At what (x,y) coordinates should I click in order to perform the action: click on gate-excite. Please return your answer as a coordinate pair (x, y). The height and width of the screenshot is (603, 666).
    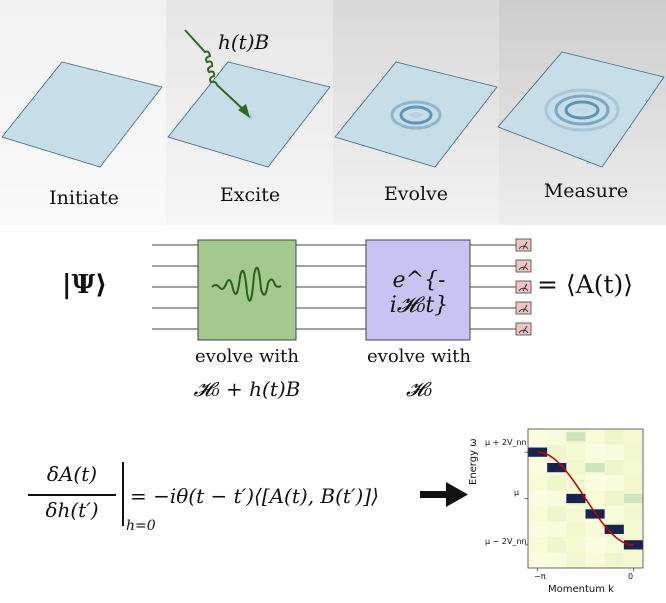
    Looking at the image, I should click on (247, 290).